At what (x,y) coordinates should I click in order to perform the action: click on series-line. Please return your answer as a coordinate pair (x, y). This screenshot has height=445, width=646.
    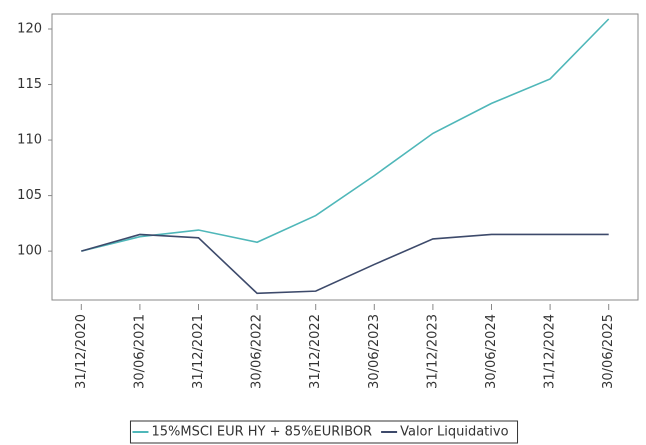
    Looking at the image, I should click on (345, 264).